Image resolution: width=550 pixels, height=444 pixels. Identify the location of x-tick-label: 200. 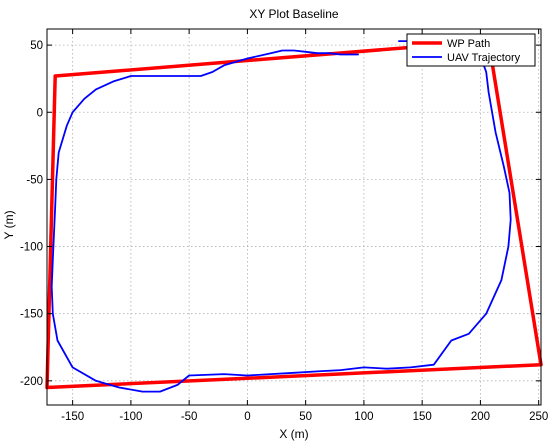
(480, 417).